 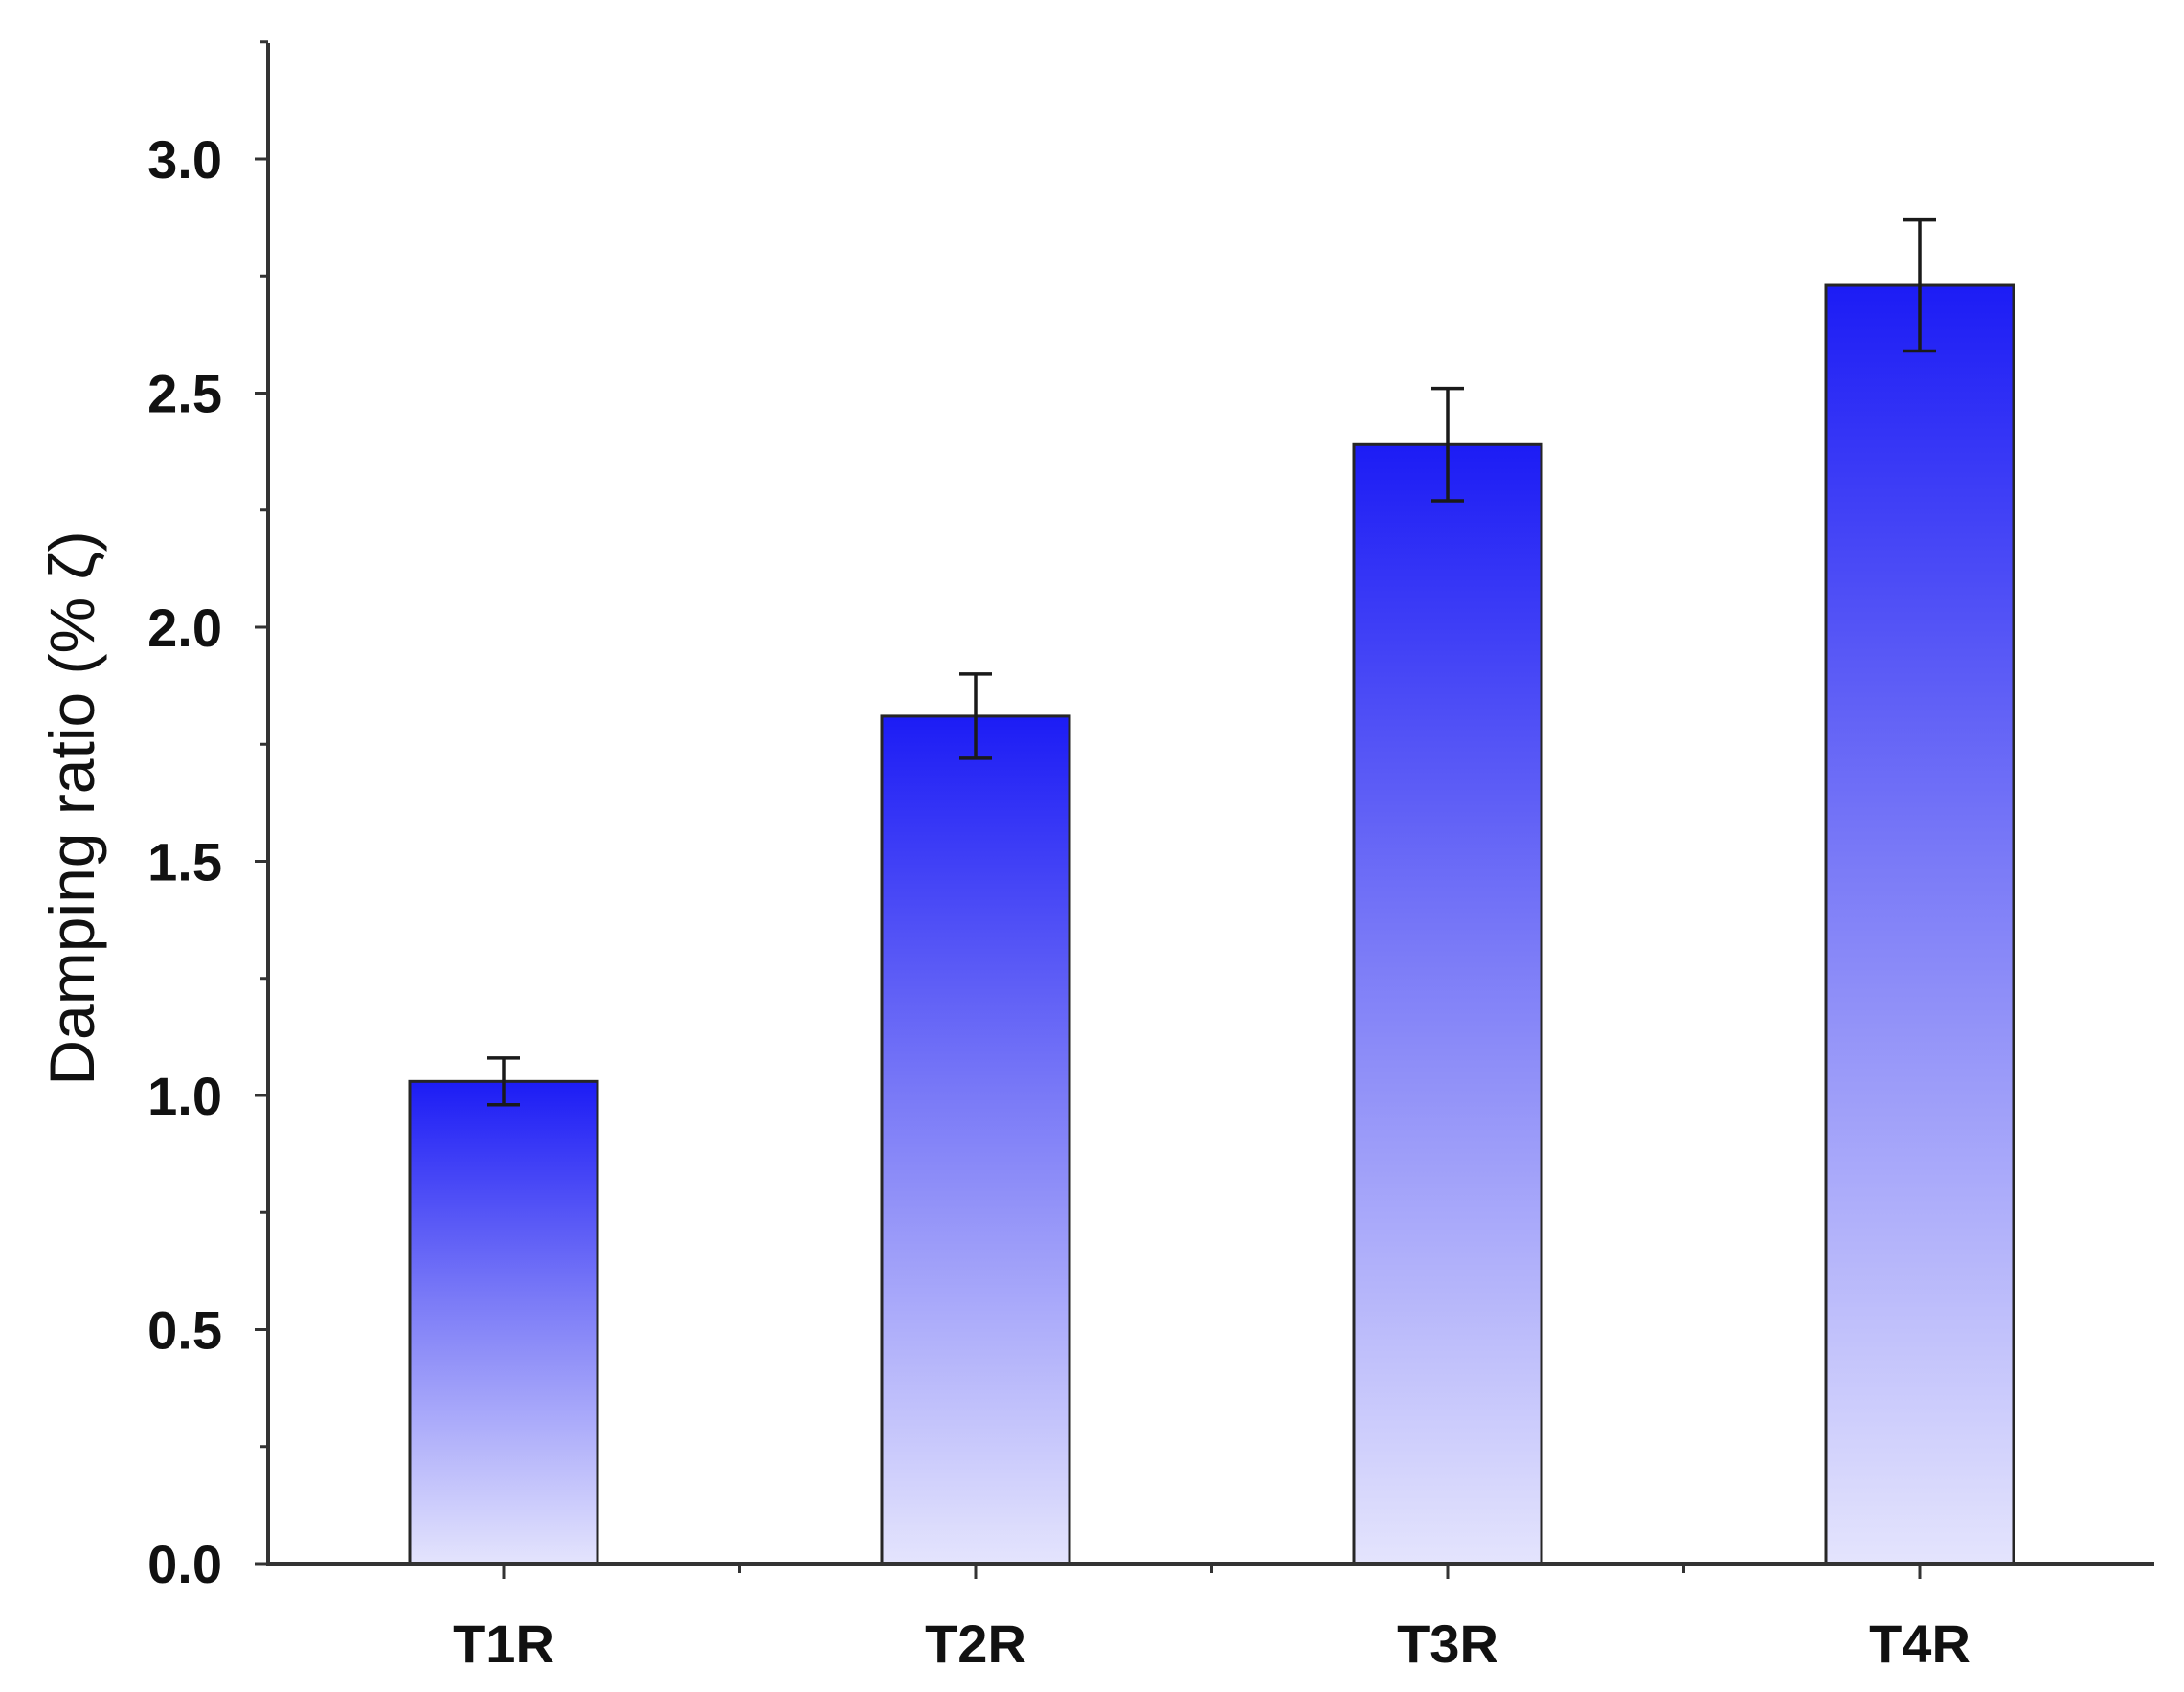 What do you see at coordinates (71, 807) in the screenshot?
I see `y-axis-title: Damping ratio (% ζ)` at bounding box center [71, 807].